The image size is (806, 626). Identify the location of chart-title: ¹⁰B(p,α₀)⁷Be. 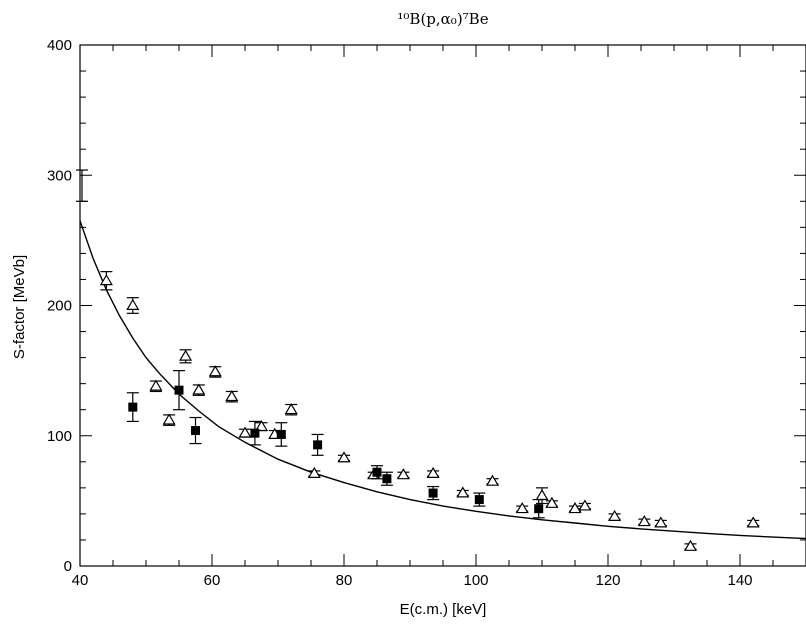
(442, 19).